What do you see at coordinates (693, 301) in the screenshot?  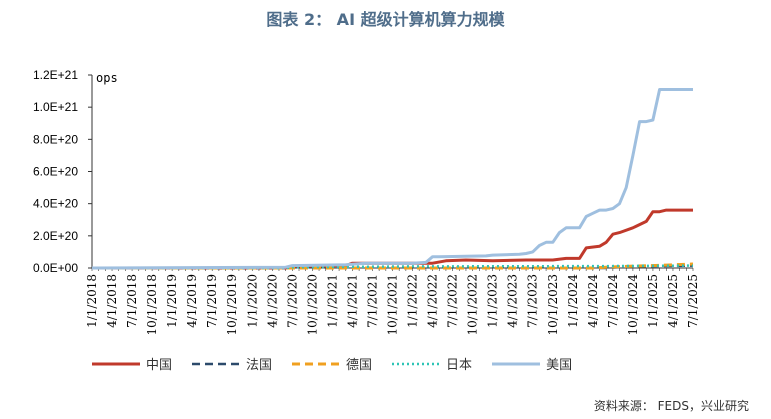 I see `x-tick-label: 7/1/2025` at bounding box center [693, 301].